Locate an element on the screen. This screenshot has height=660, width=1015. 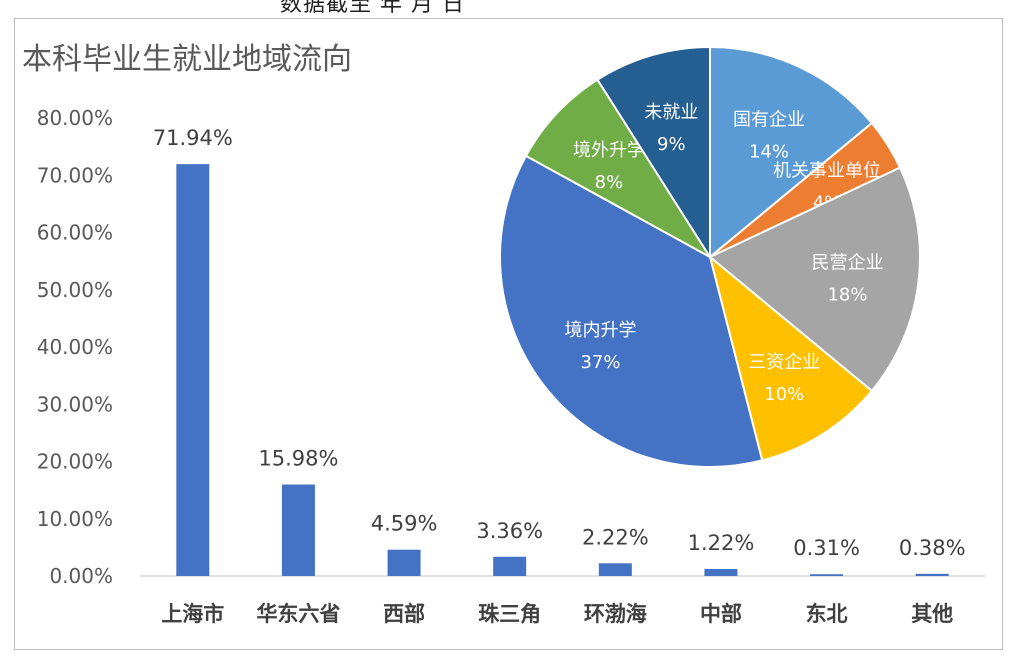
pie-slice-label: 民营企业 is located at coordinates (848, 262).